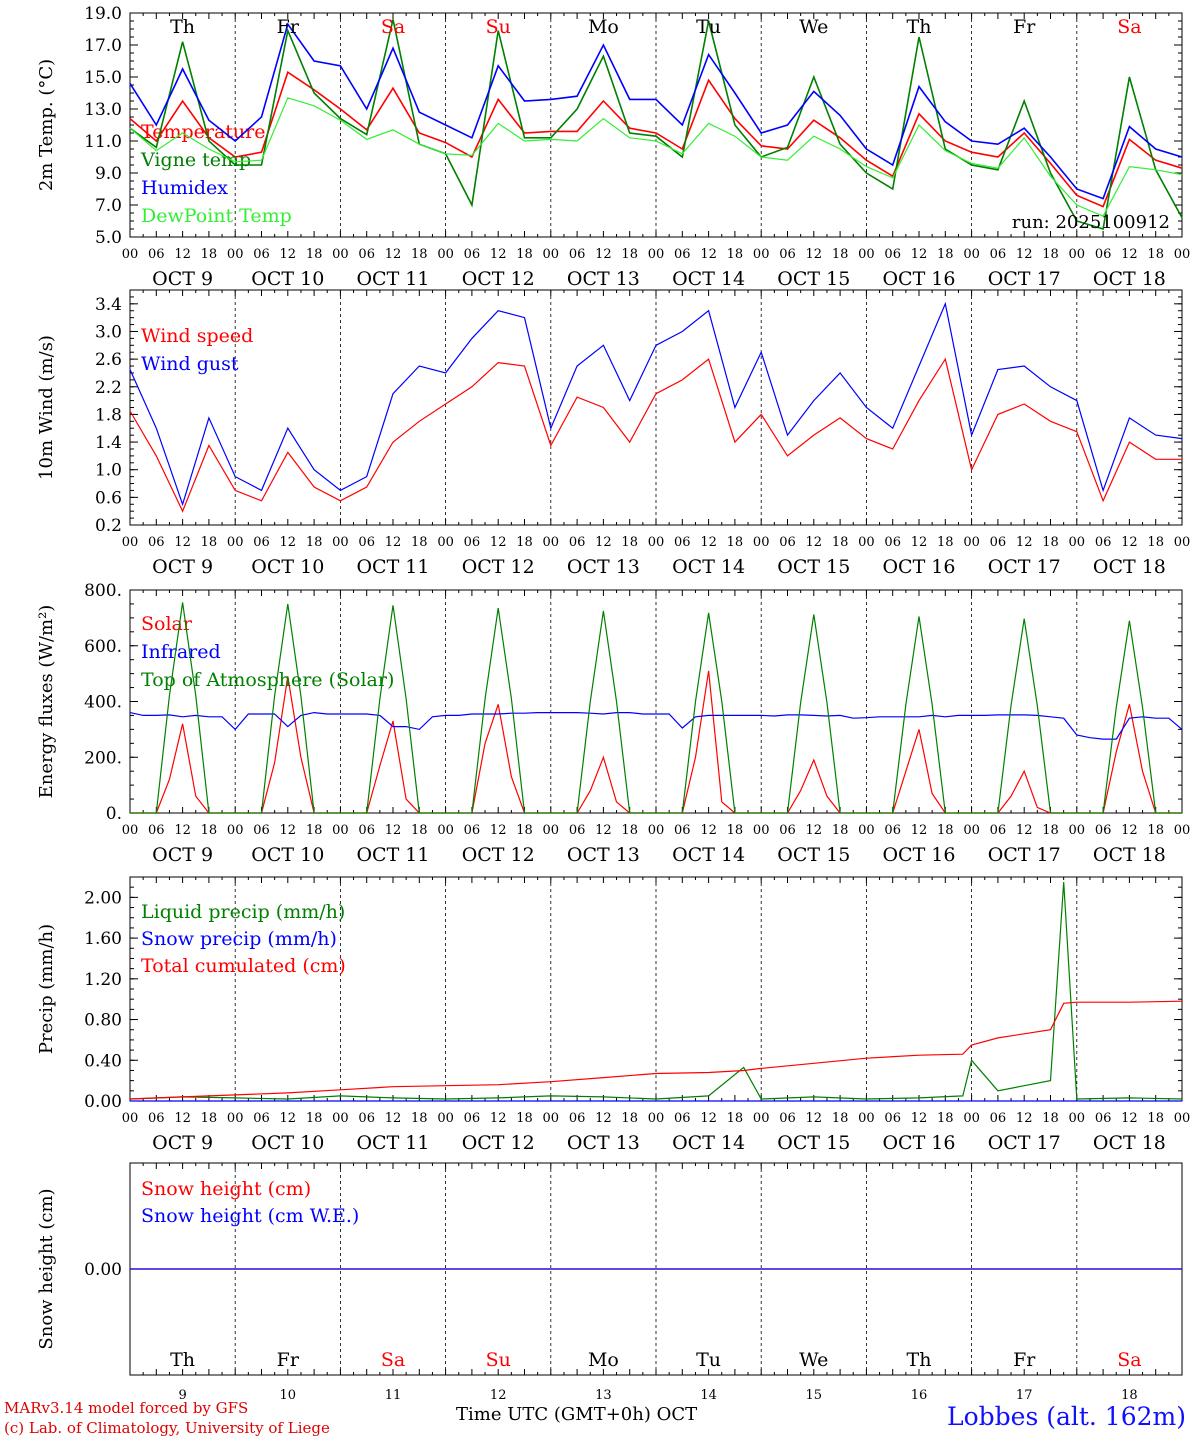 This screenshot has width=1194, height=1440. I want to click on y-tick-label: 0.80, so click(103, 1021).